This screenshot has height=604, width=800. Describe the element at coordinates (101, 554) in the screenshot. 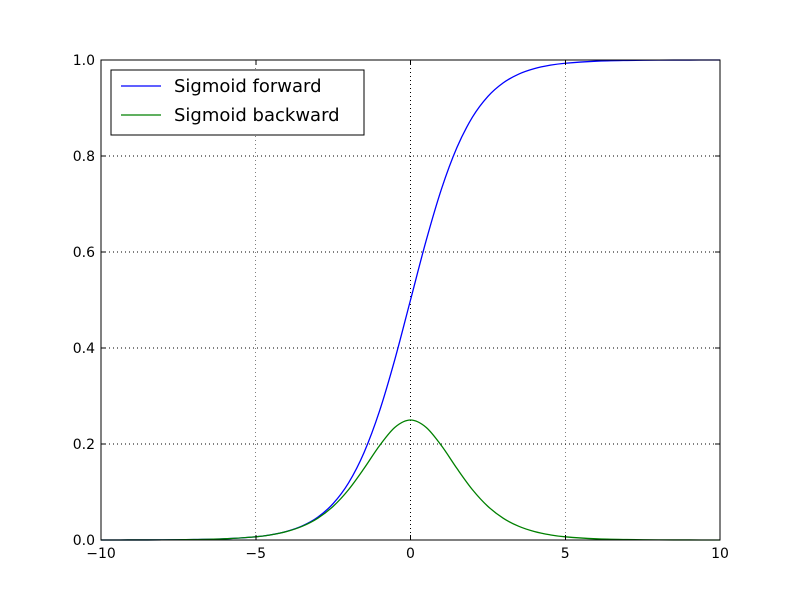

I see `x-tick-label-neg10: −10` at that location.